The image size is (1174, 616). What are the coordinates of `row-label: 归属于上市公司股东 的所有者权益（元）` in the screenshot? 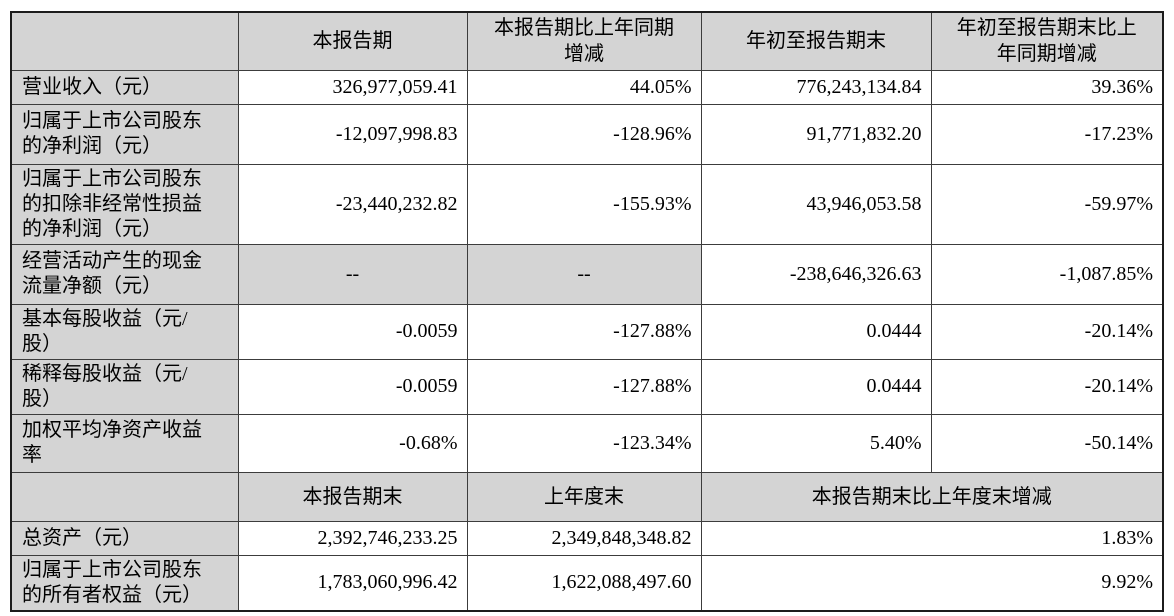 It's located at (124, 582).